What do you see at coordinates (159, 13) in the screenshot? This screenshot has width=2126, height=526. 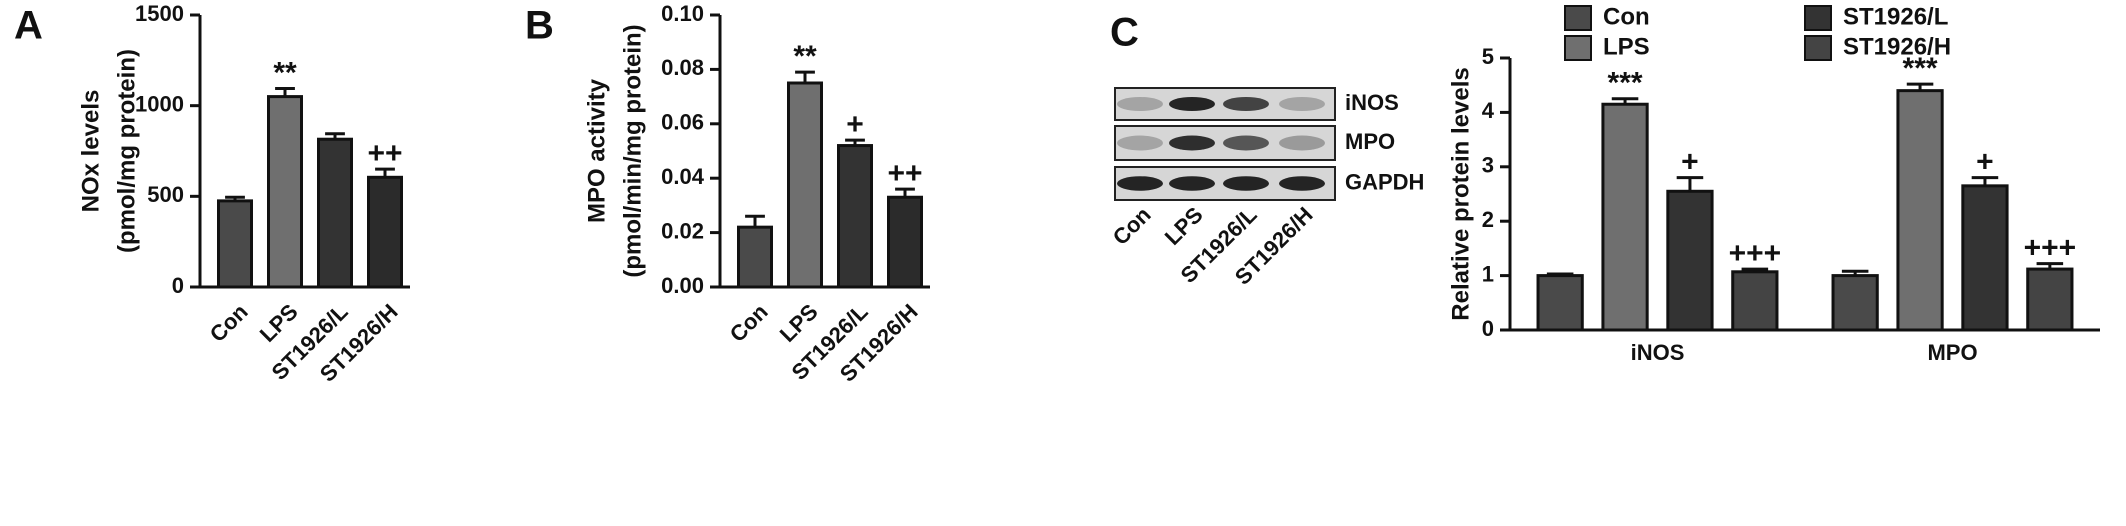 I see `y-tick-label: 1500` at bounding box center [159, 13].